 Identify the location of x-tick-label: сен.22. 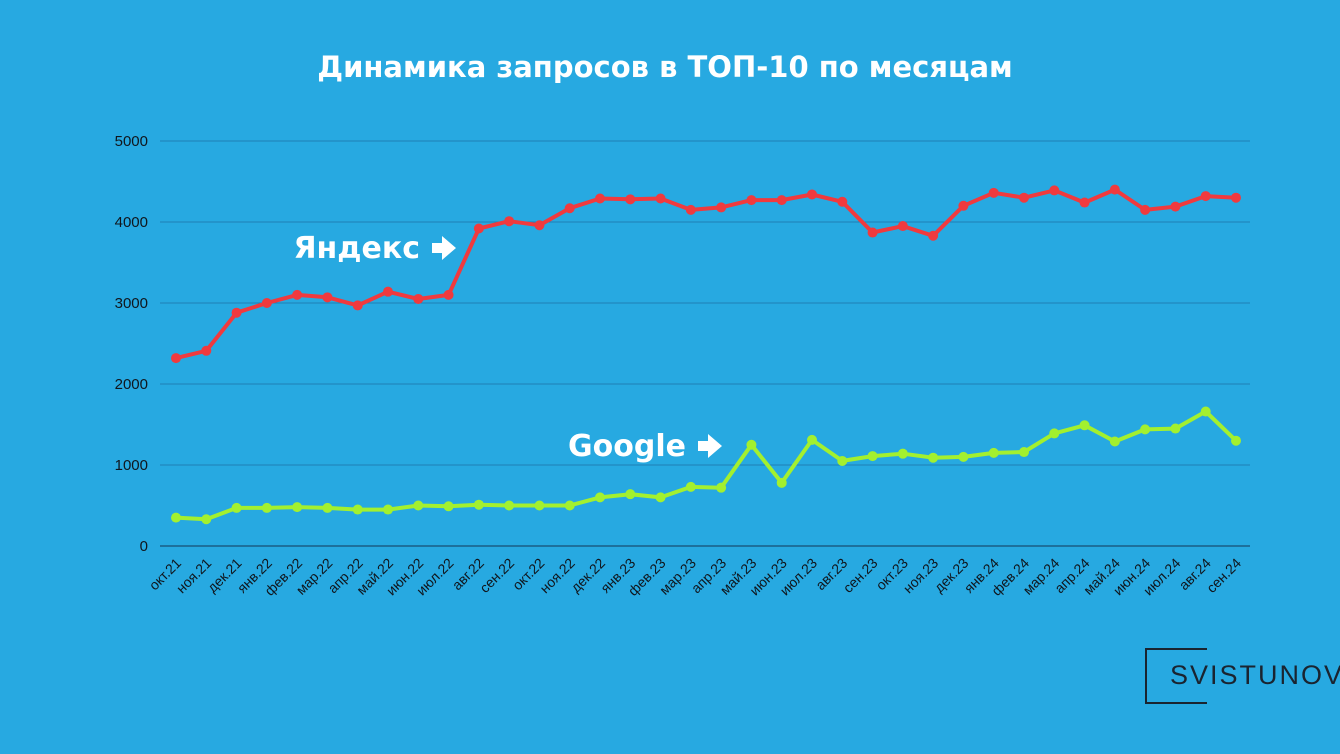
(496, 575).